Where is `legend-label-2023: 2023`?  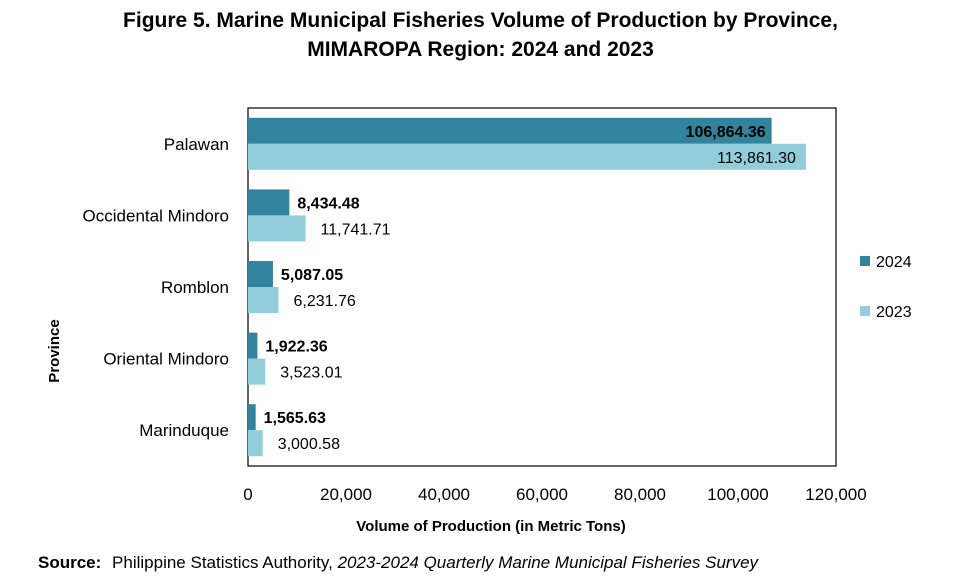
legend-label-2023: 2023 is located at coordinates (894, 312).